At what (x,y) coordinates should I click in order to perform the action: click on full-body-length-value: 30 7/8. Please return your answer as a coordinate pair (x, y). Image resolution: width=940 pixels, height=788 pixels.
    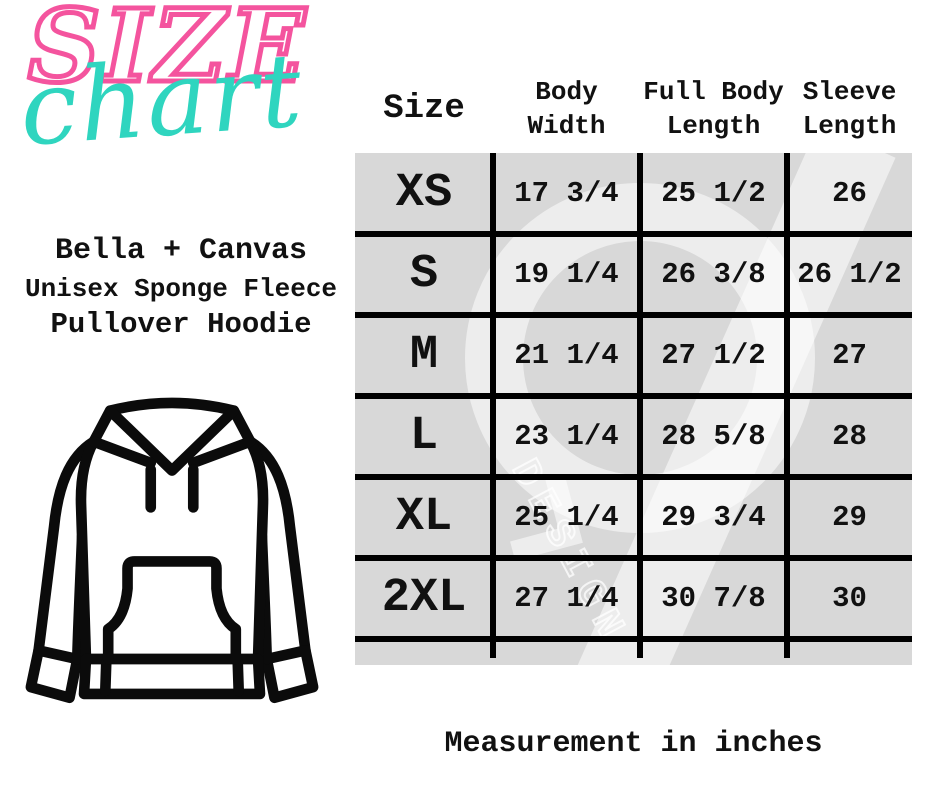
    Looking at the image, I should click on (713, 598).